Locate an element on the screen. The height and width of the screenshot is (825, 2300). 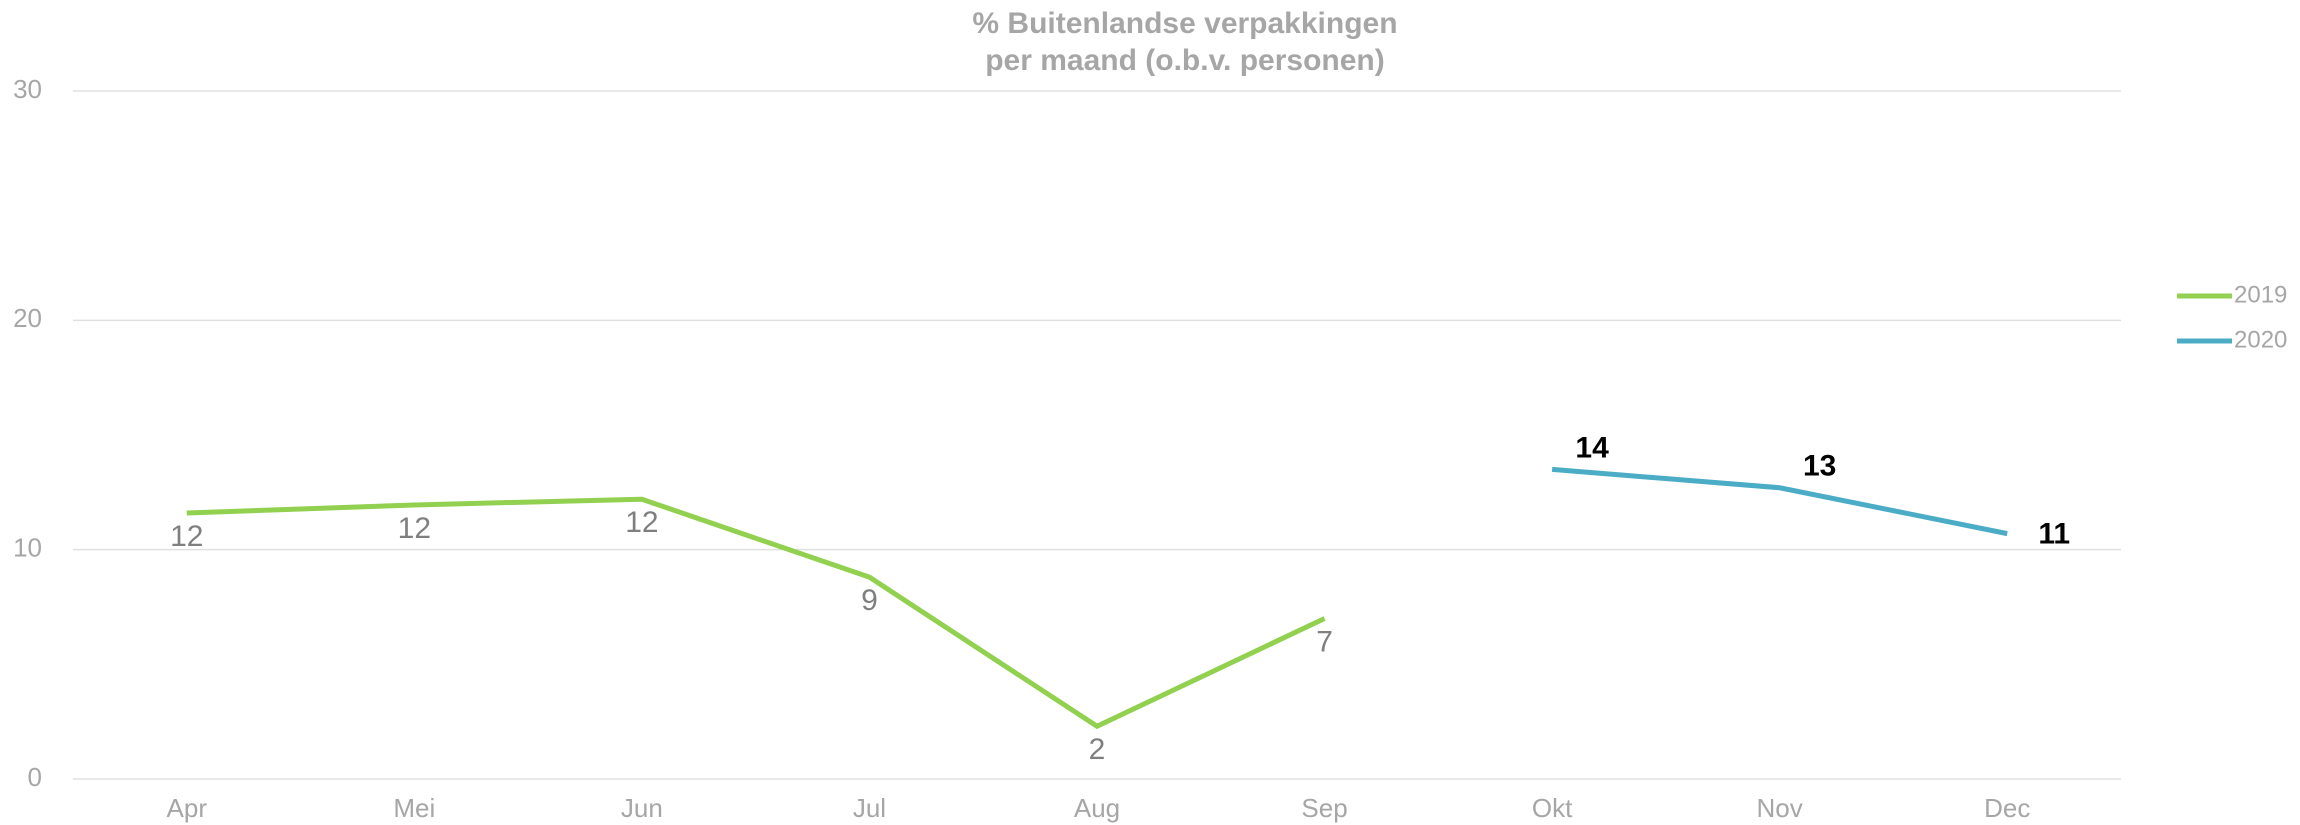
x-tick-label: Nov is located at coordinates (1780, 808).